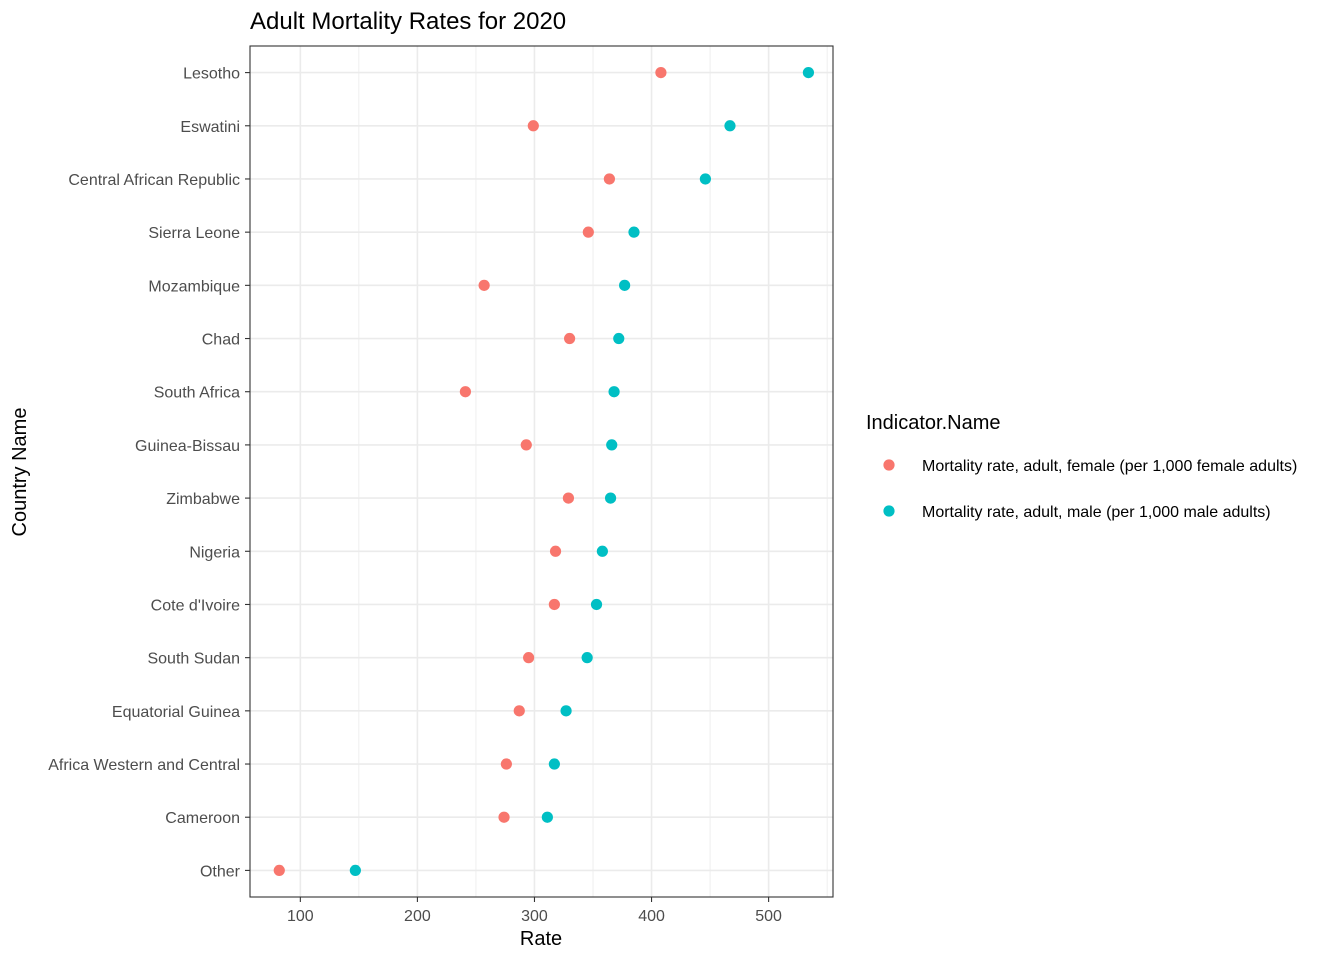  Describe the element at coordinates (889, 511) in the screenshot. I see `legend-key-male` at that location.